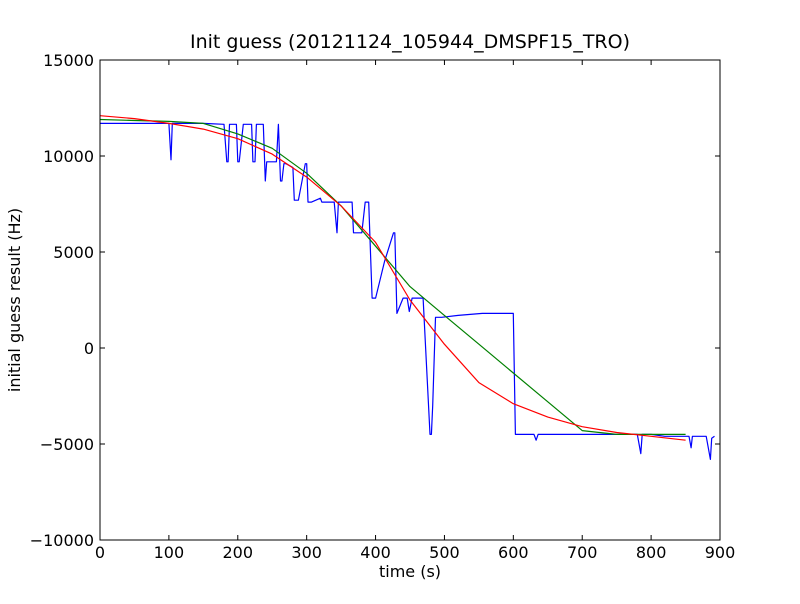 The image size is (800, 604). I want to click on y-tick-label: −10000, so click(62, 540).